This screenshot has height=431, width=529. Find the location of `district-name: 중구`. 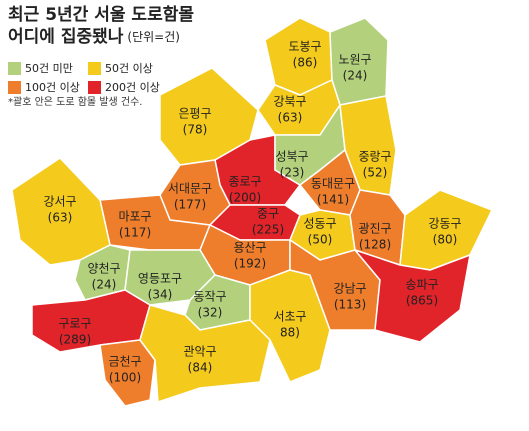

district-name: 중구 is located at coordinates (268, 214).